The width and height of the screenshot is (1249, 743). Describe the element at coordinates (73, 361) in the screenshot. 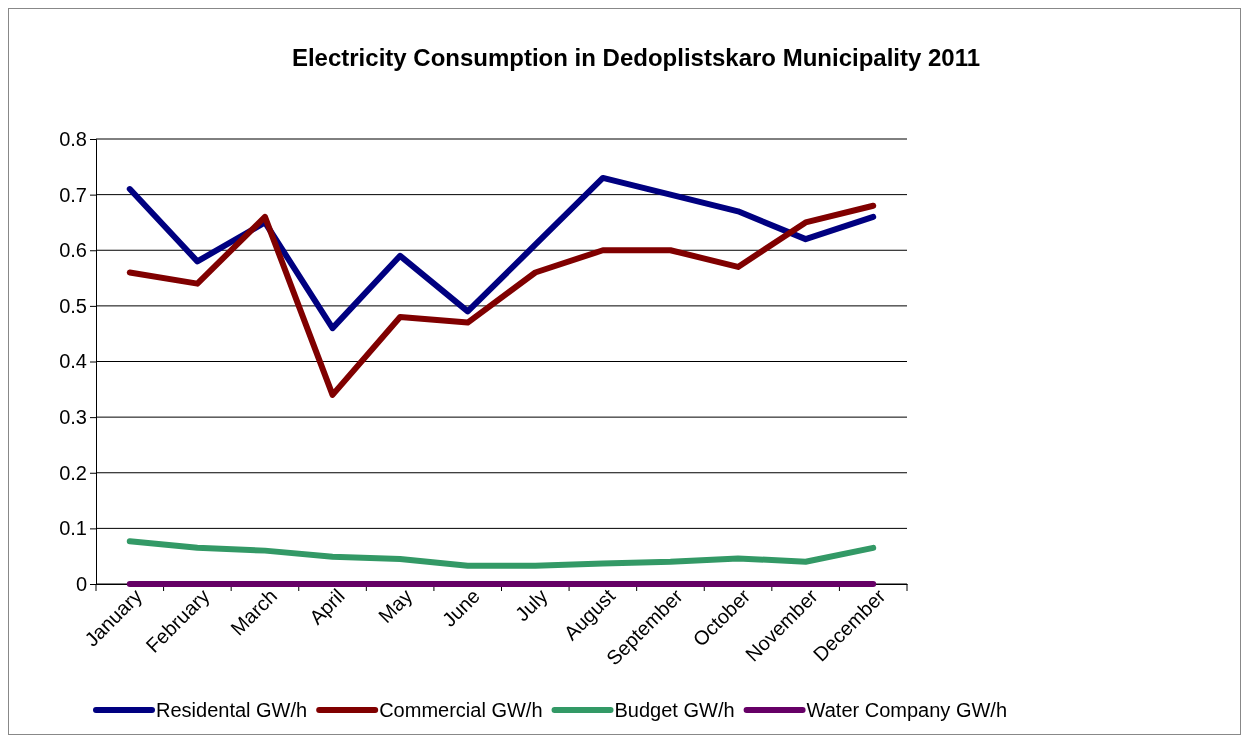

I see `y-tick-label: 0.4` at that location.